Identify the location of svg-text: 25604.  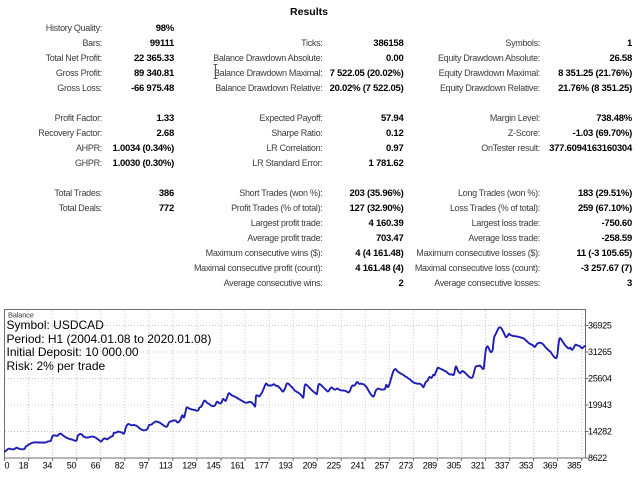
(600, 379).